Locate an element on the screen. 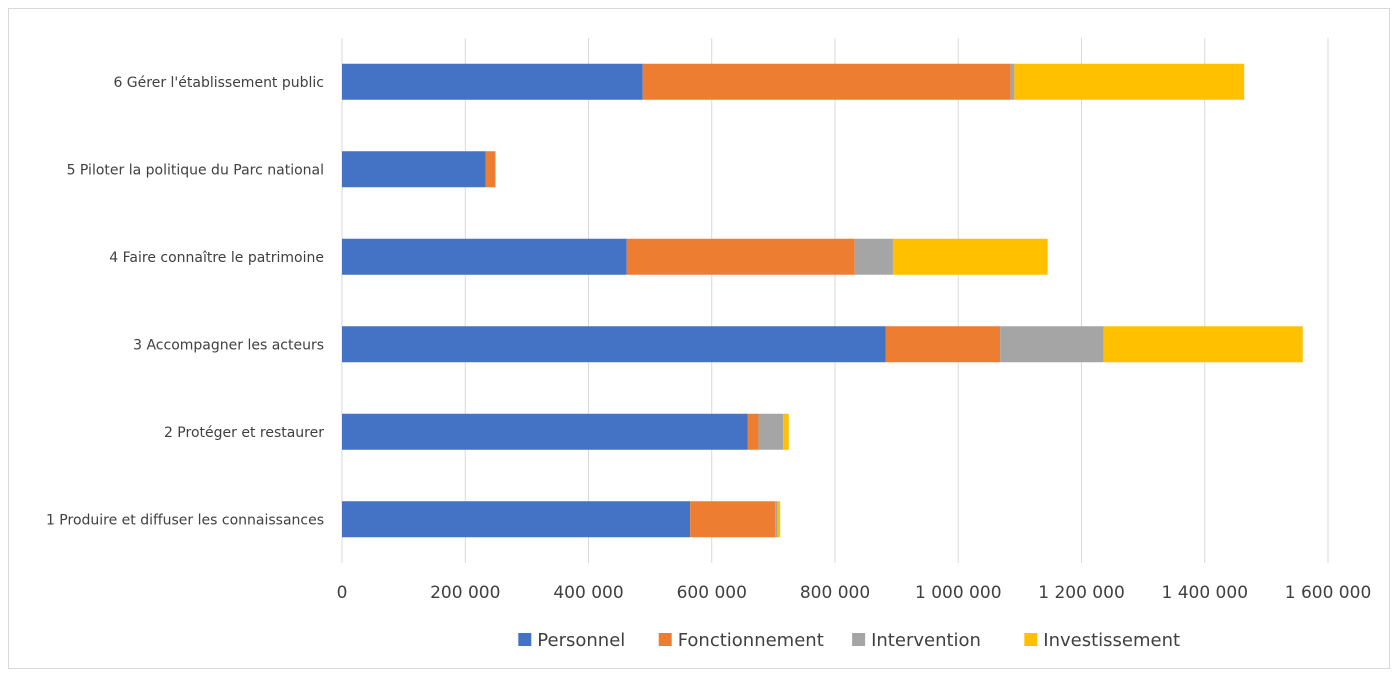 This screenshot has height=677, width=1398. category-label: 2 Protéger et restaurer is located at coordinates (244, 433).